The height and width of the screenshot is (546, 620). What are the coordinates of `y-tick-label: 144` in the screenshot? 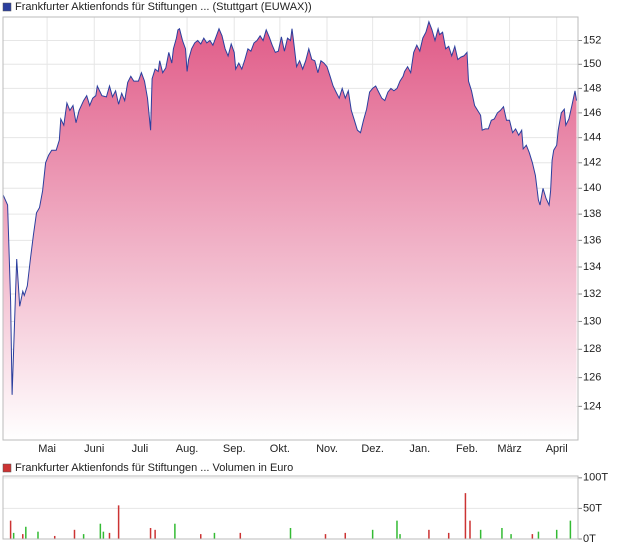 It's located at (592, 138).